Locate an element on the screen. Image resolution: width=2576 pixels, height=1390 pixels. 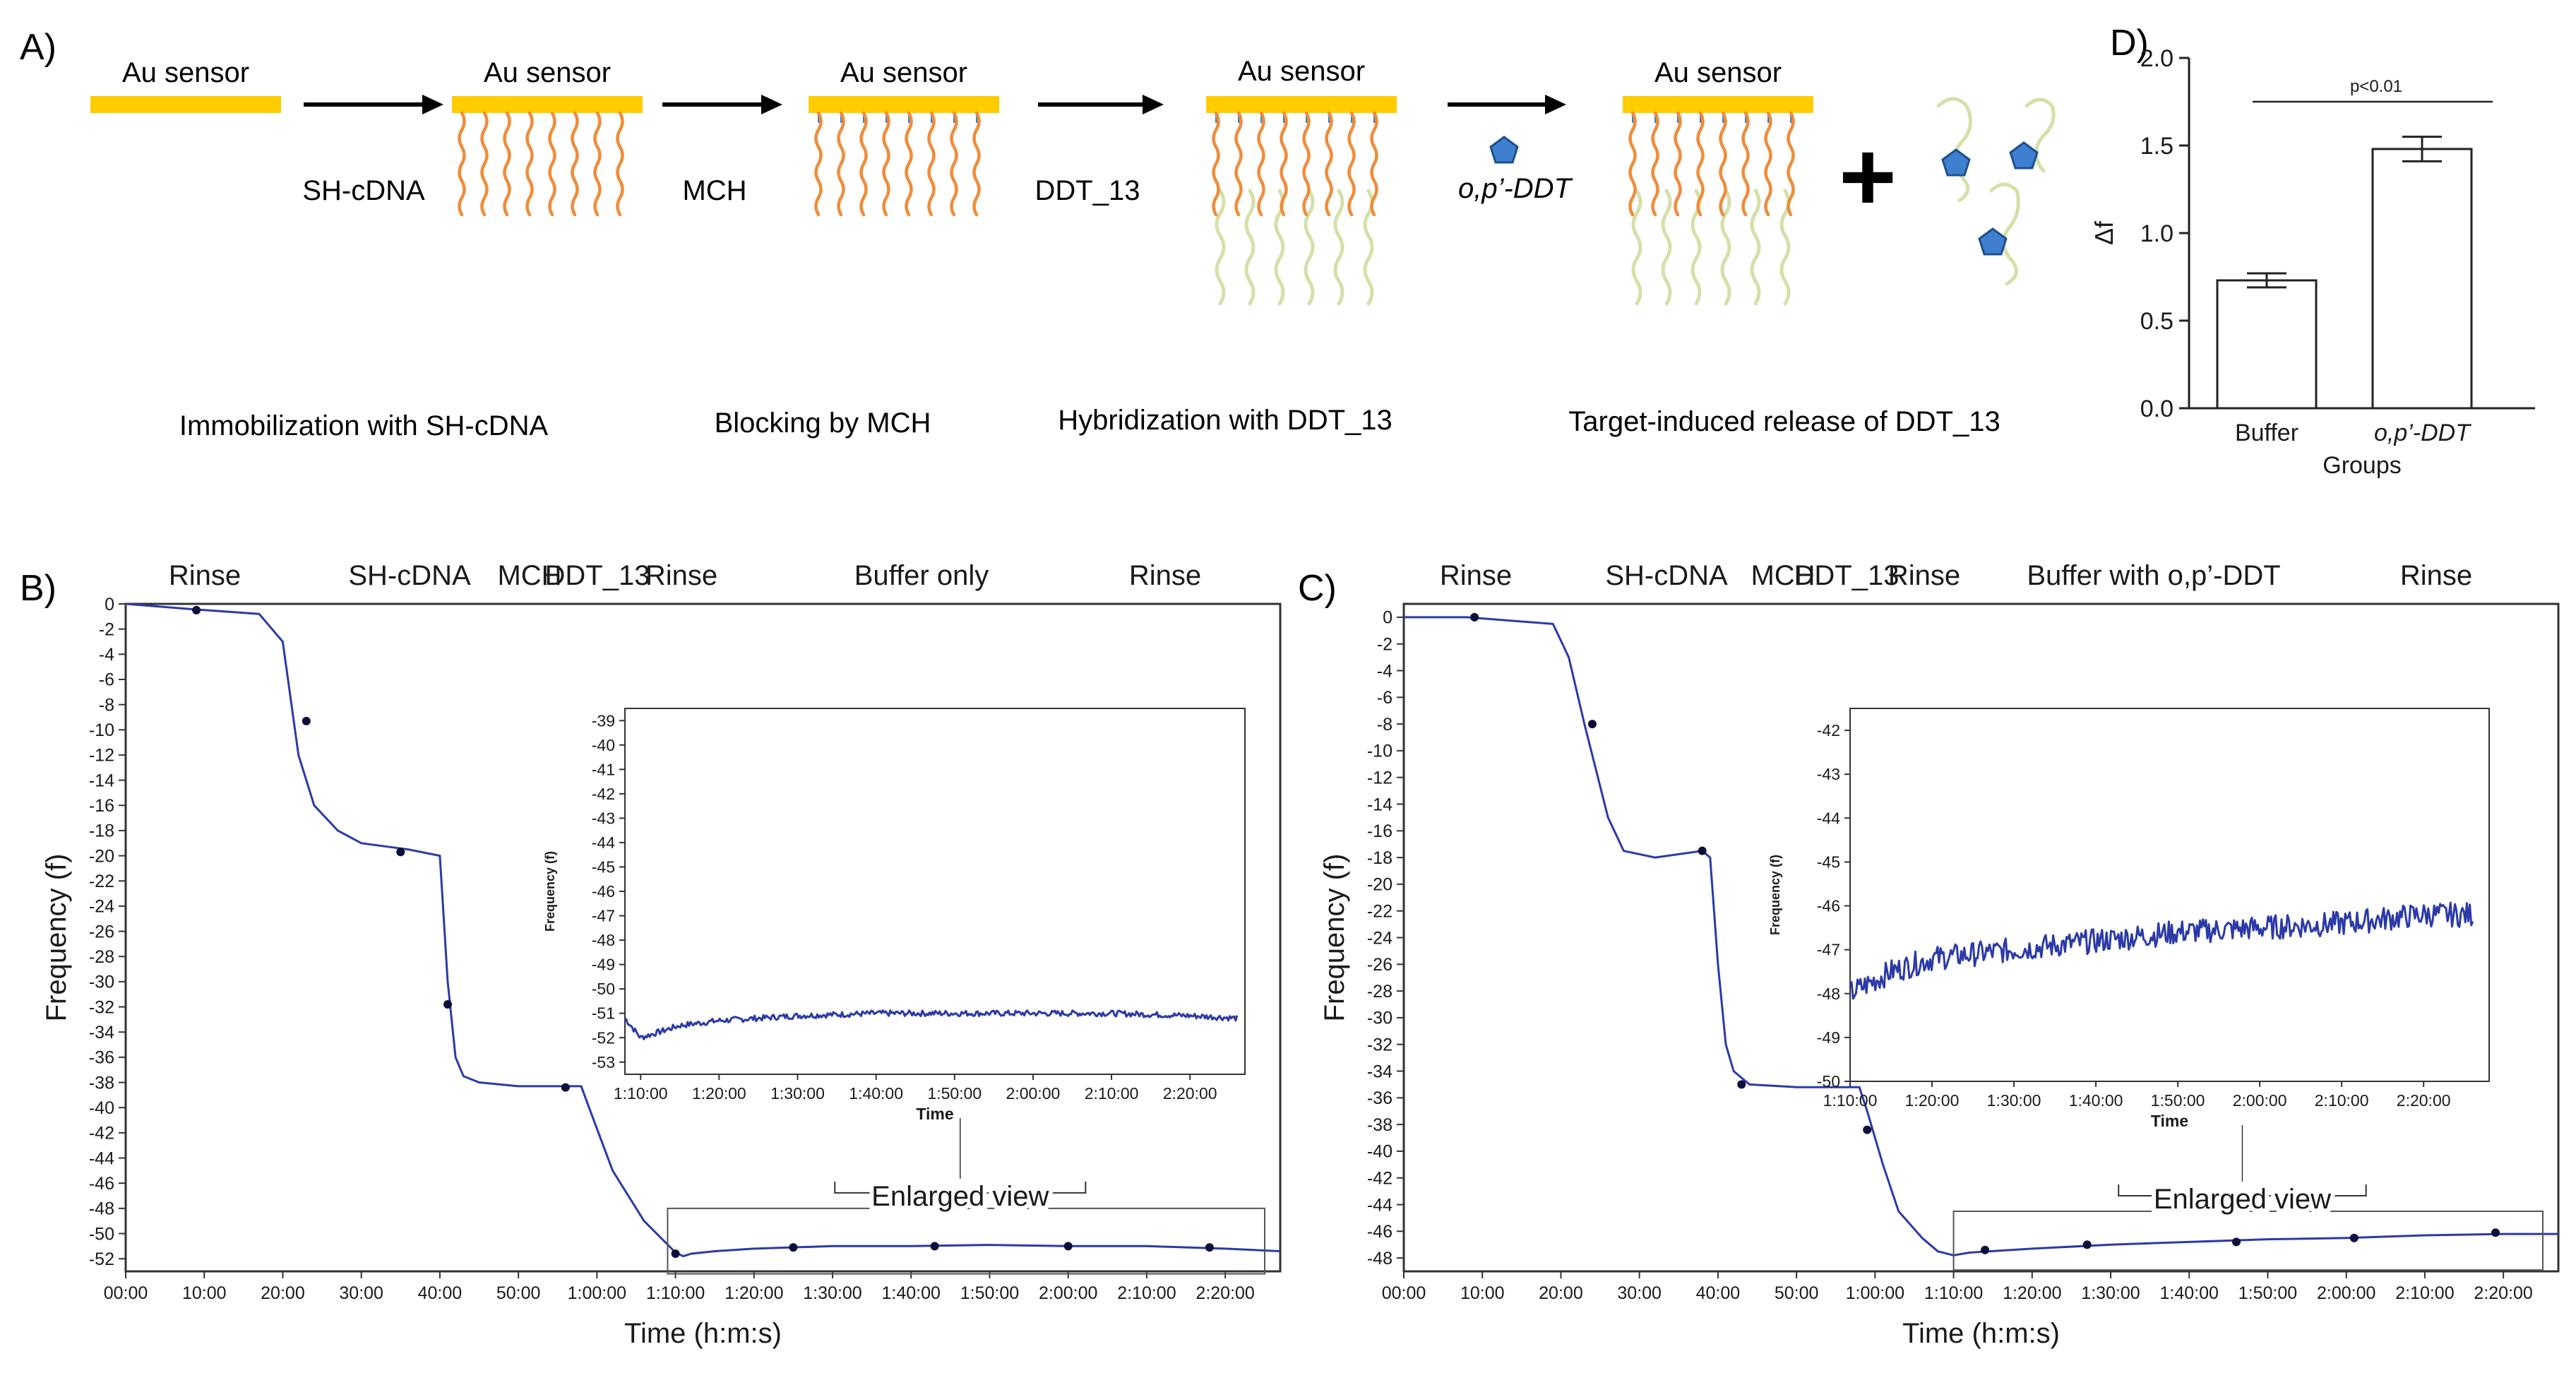
B-inset-ytick-label: -47 is located at coordinates (603, 916).